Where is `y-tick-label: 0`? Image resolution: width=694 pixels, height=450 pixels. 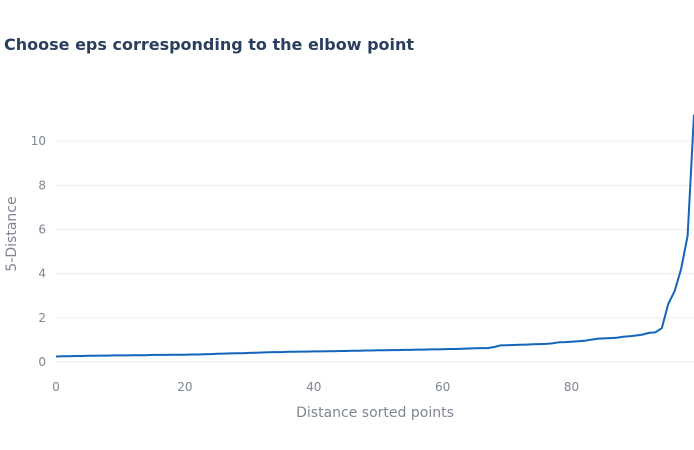
y-tick-label: 0 is located at coordinates (42, 362).